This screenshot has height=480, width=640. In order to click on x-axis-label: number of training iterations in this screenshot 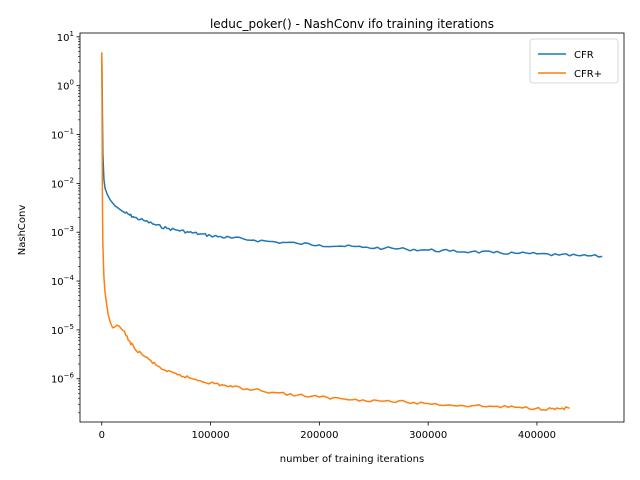, I will do `click(352, 459)`.